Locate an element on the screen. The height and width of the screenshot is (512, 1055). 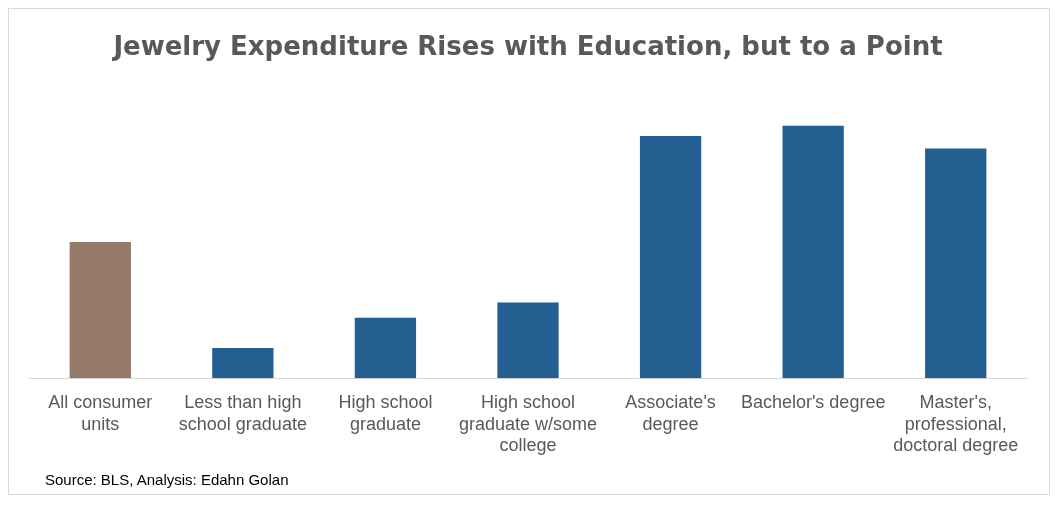
x-tick-label: Less than high school graduate is located at coordinates (242, 412).